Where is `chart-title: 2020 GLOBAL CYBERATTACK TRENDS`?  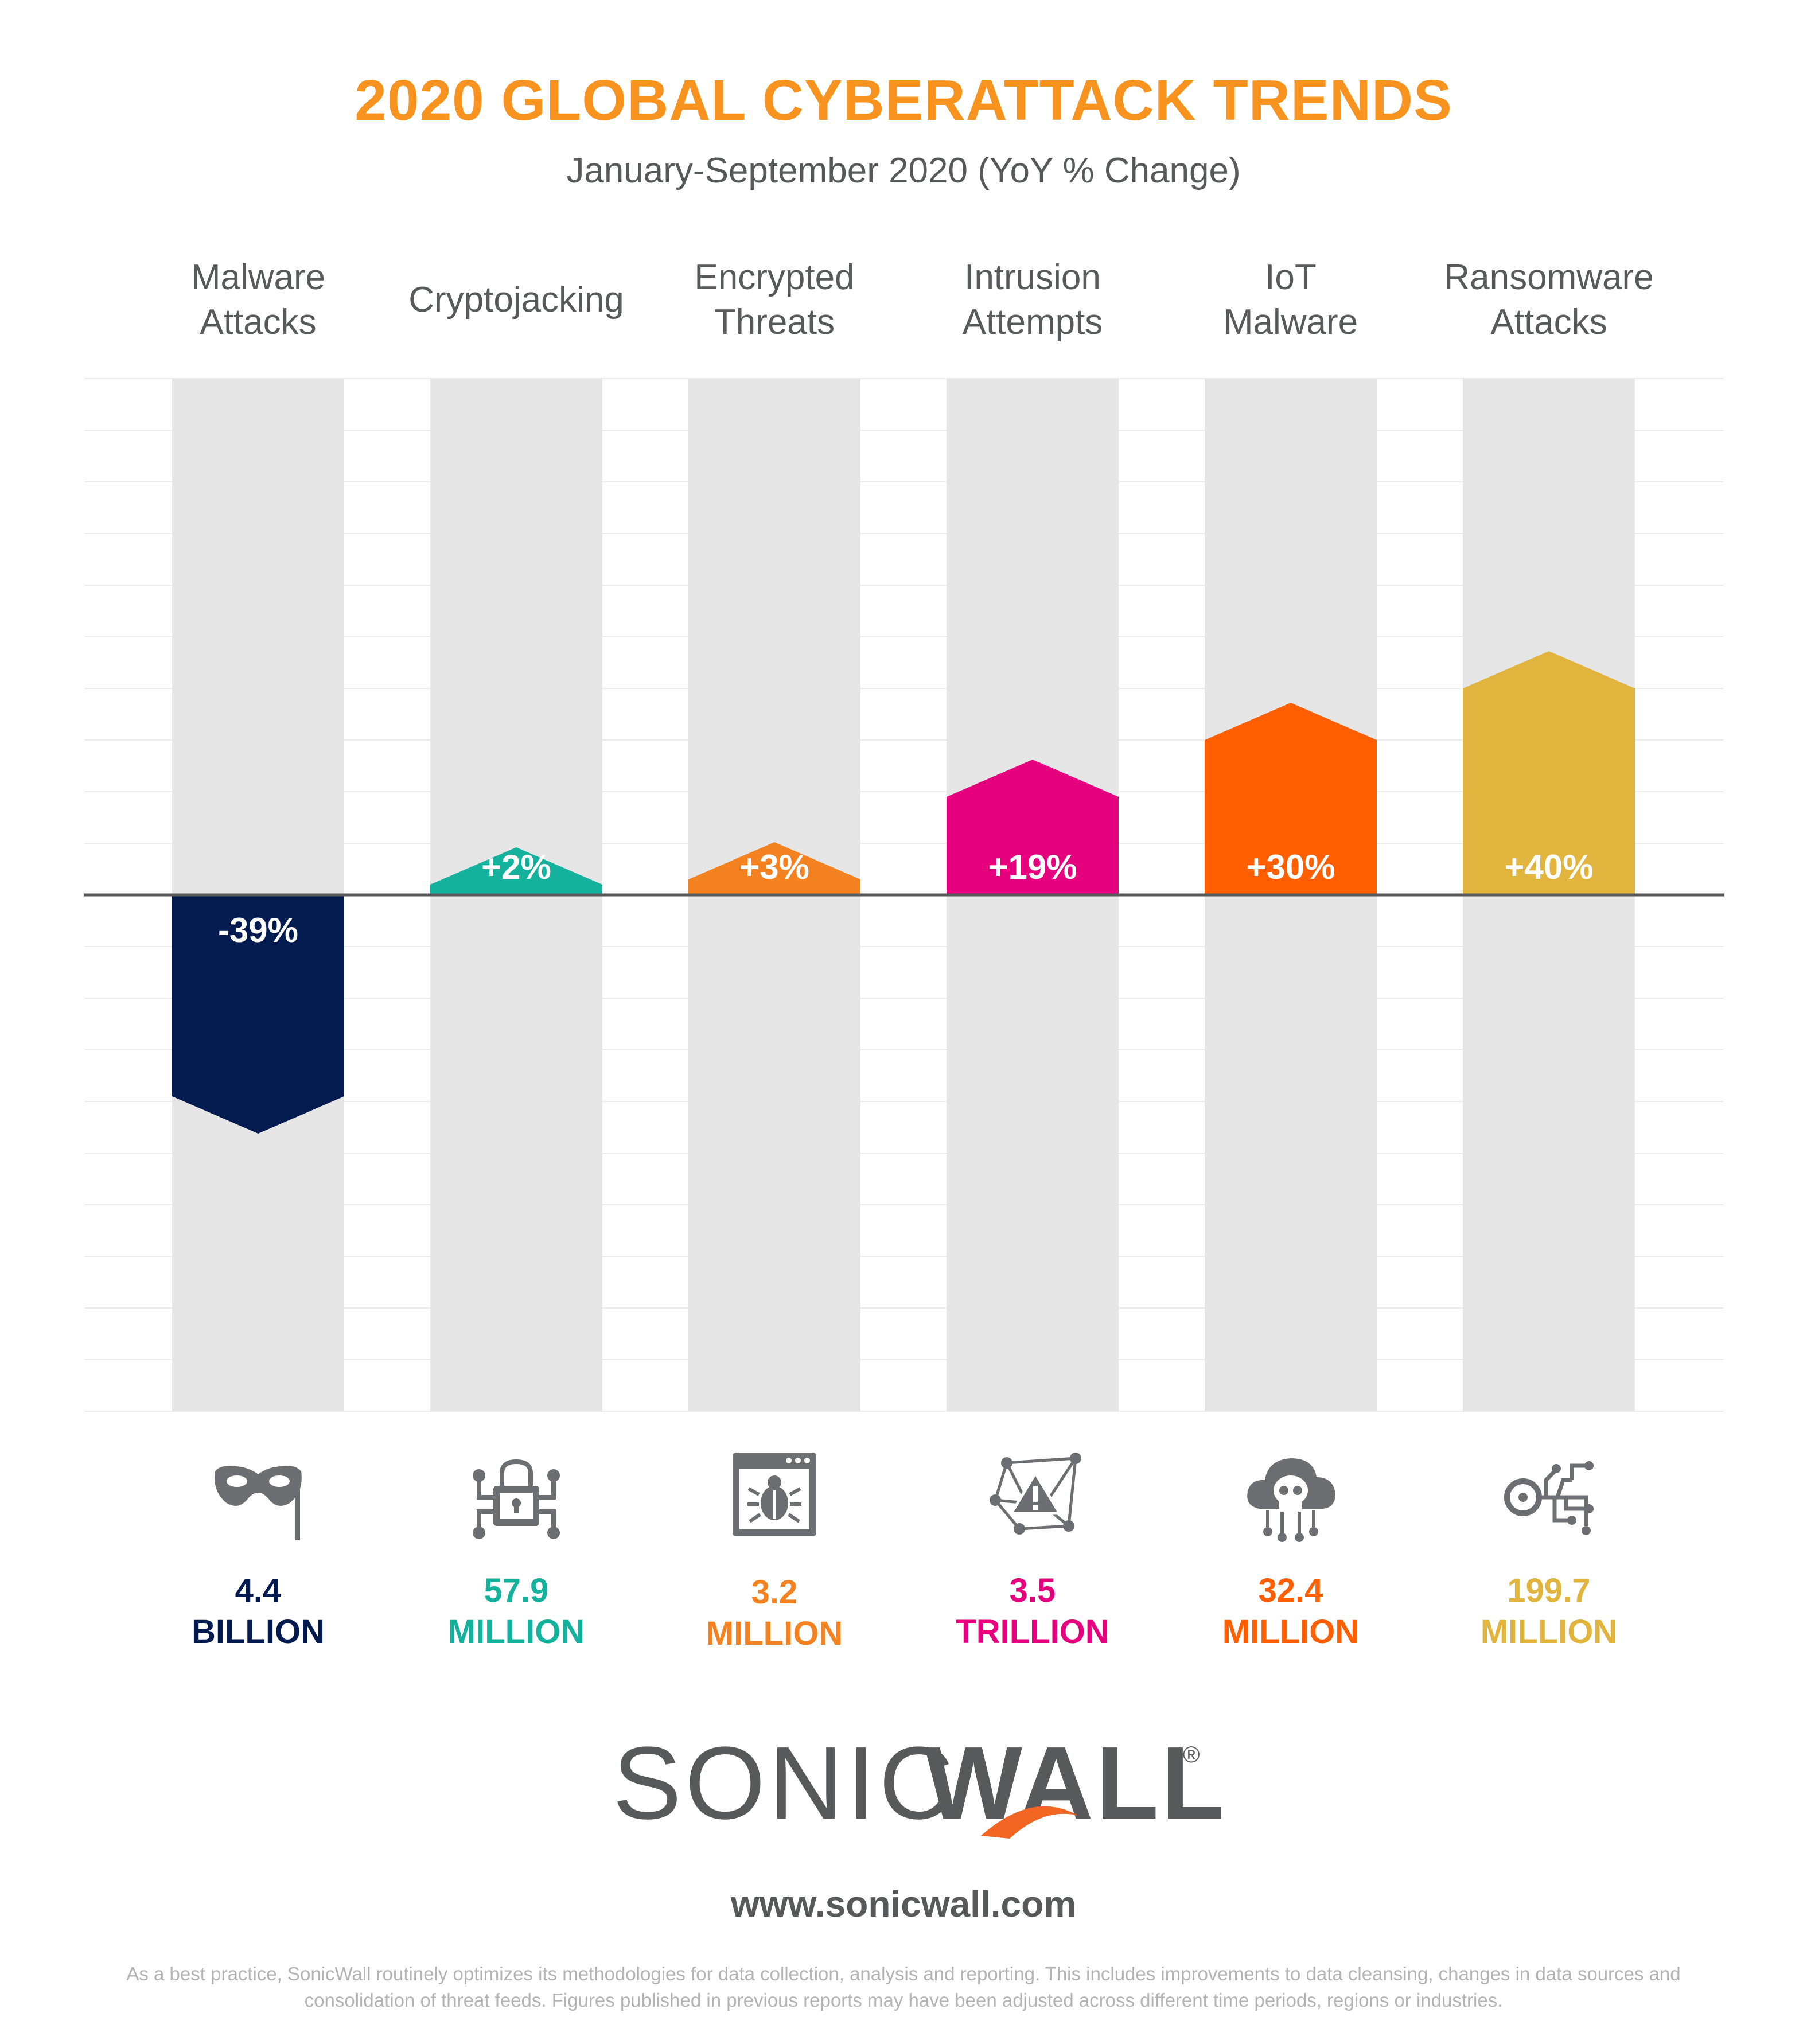
chart-title: 2020 GLOBAL CYBERATTACK TRENDS is located at coordinates (903, 100).